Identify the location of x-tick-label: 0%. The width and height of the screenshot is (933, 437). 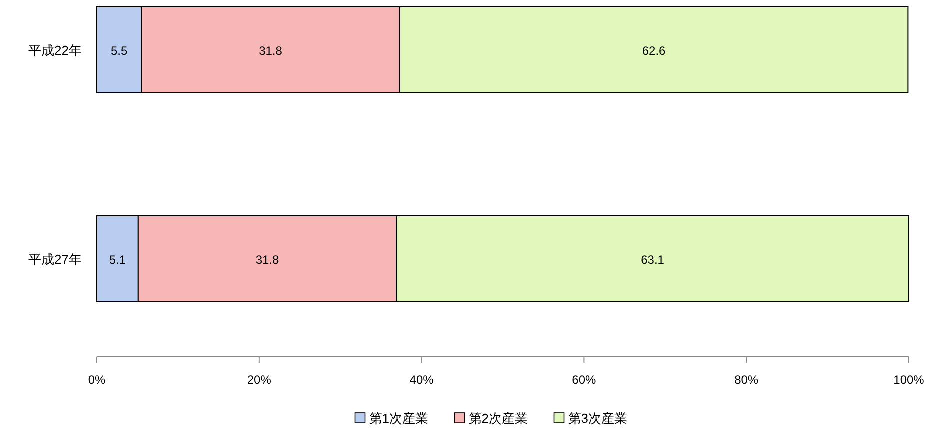
(97, 380).